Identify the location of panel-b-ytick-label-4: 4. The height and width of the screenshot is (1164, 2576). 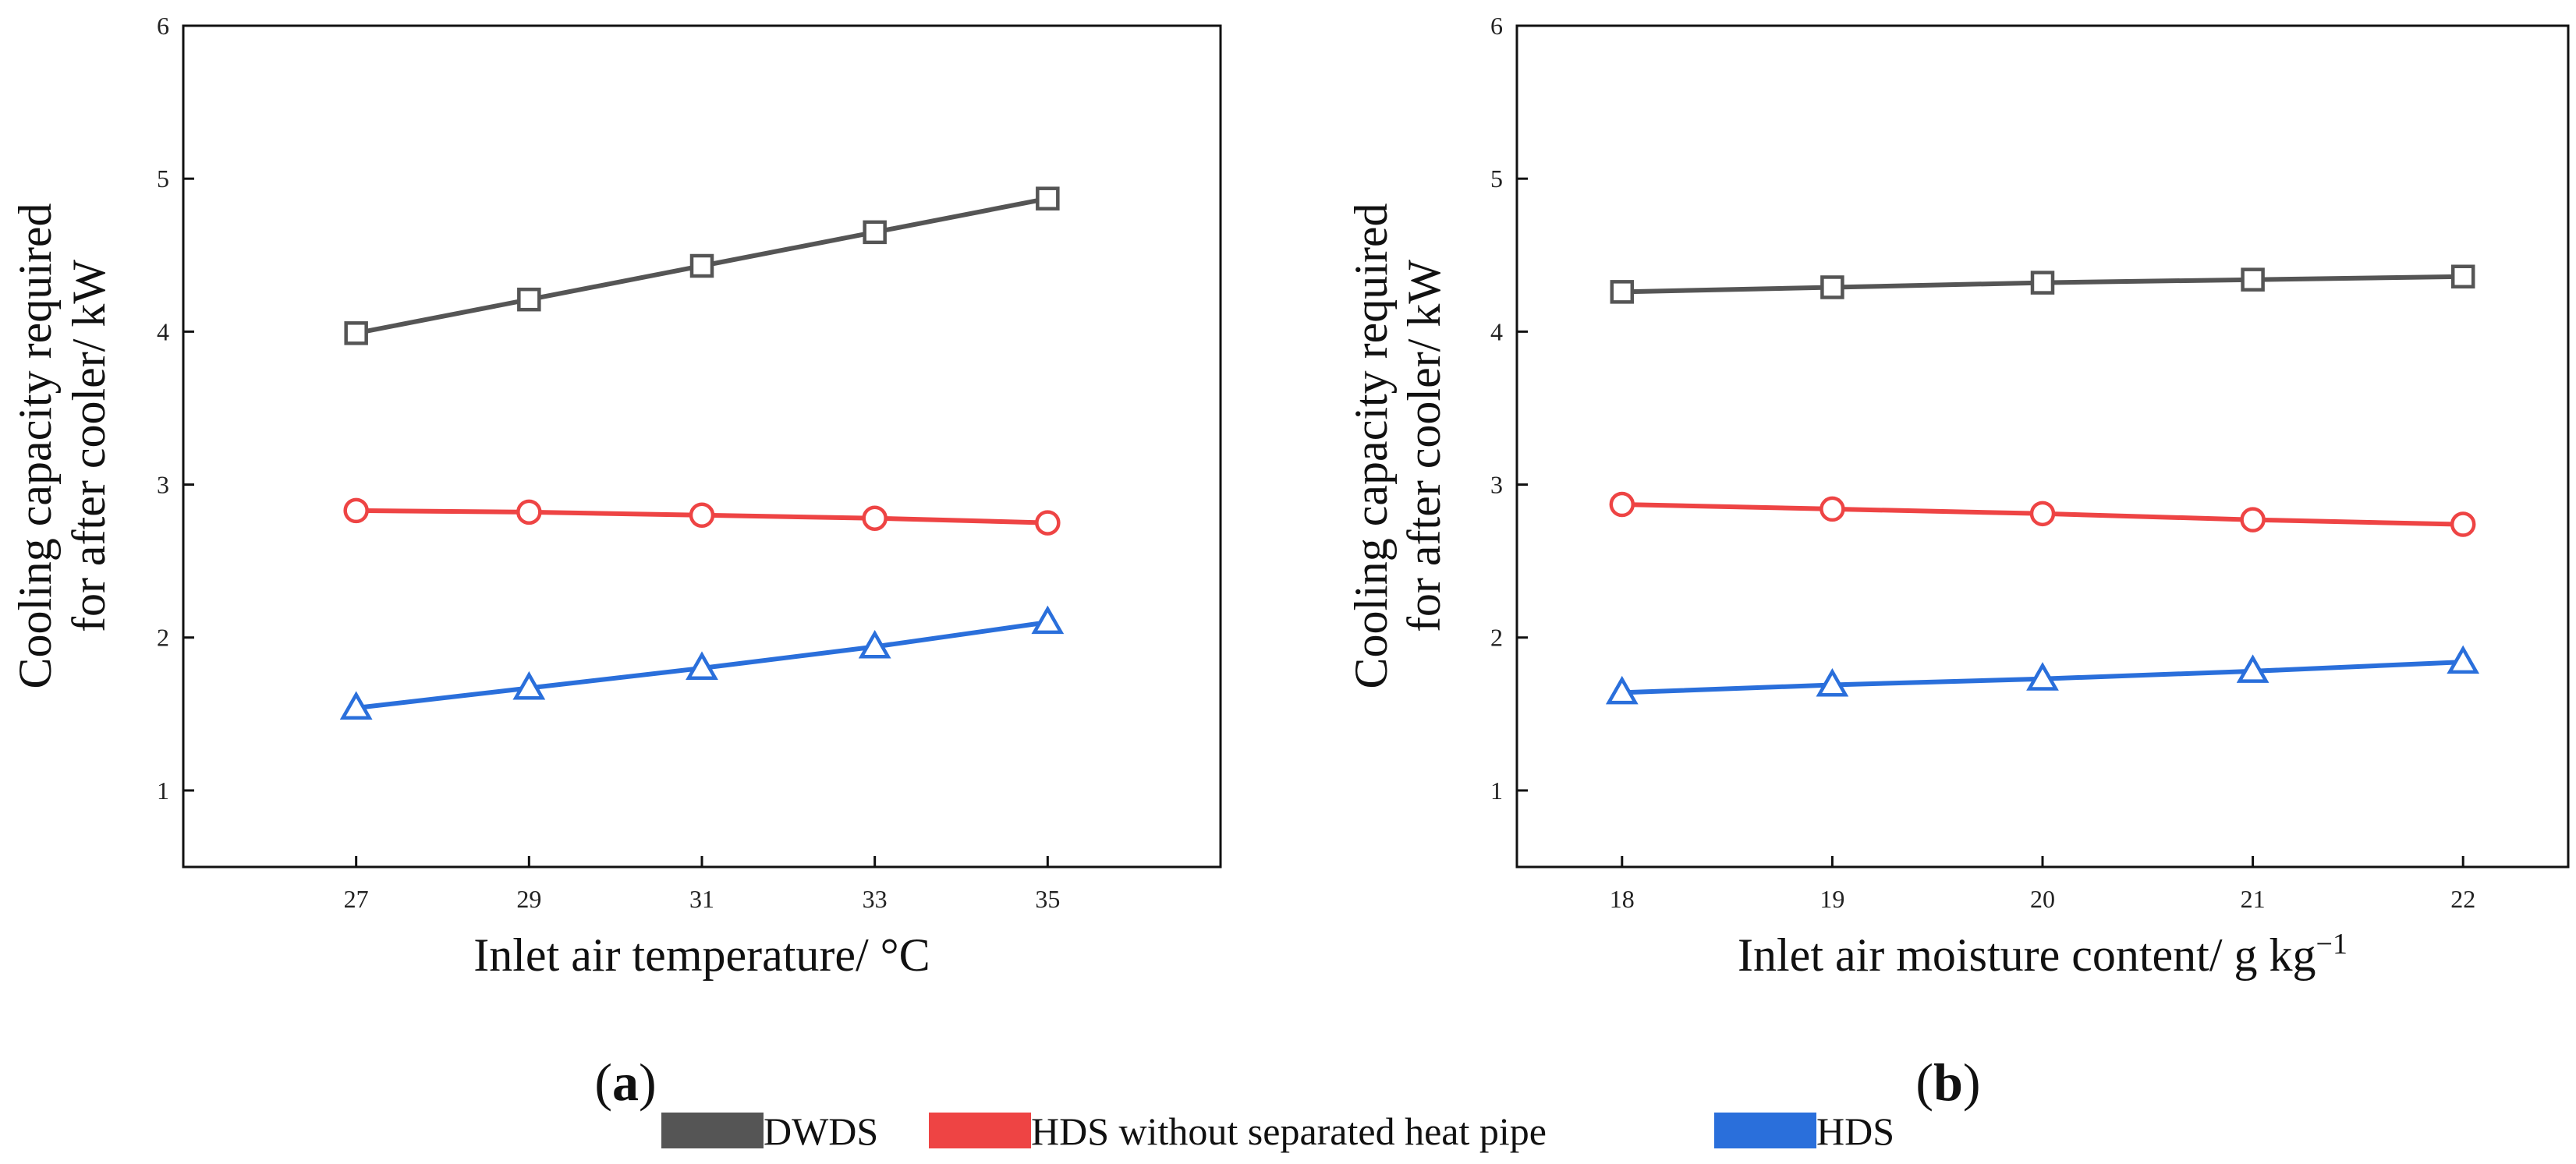
(1496, 331).